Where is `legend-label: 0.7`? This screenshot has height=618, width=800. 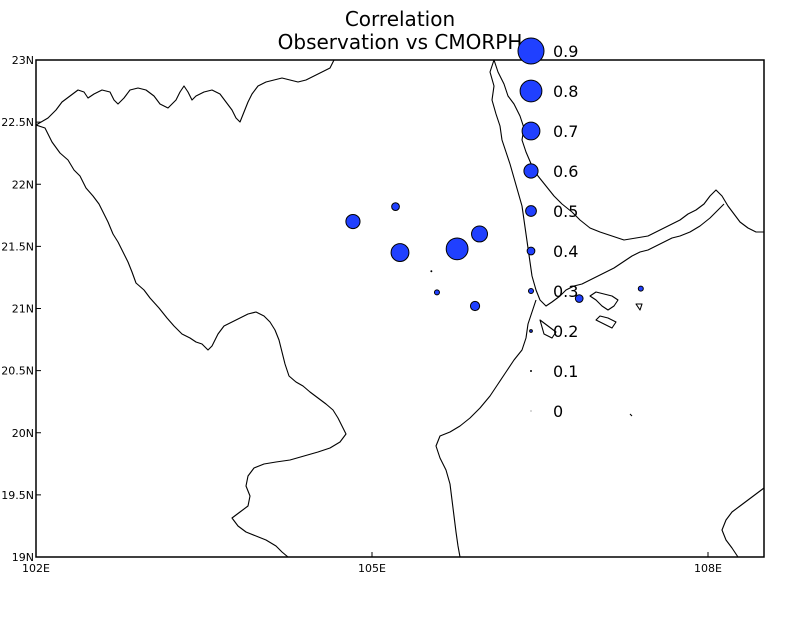
legend-label: 0.7 is located at coordinates (565, 131).